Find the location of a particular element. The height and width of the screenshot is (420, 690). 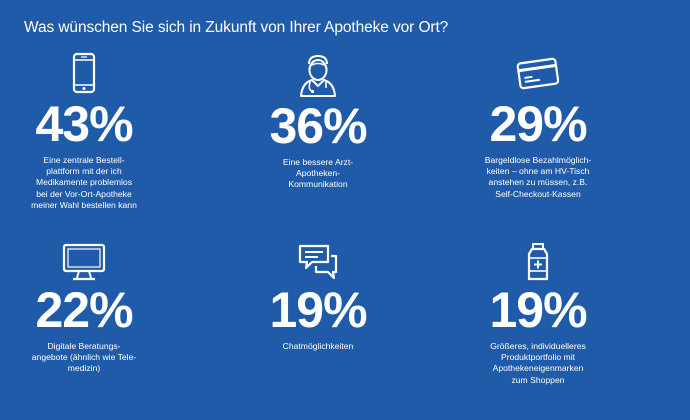

stat-card-chat: 19% Chatmöglichkeiten is located at coordinates (318, 297).